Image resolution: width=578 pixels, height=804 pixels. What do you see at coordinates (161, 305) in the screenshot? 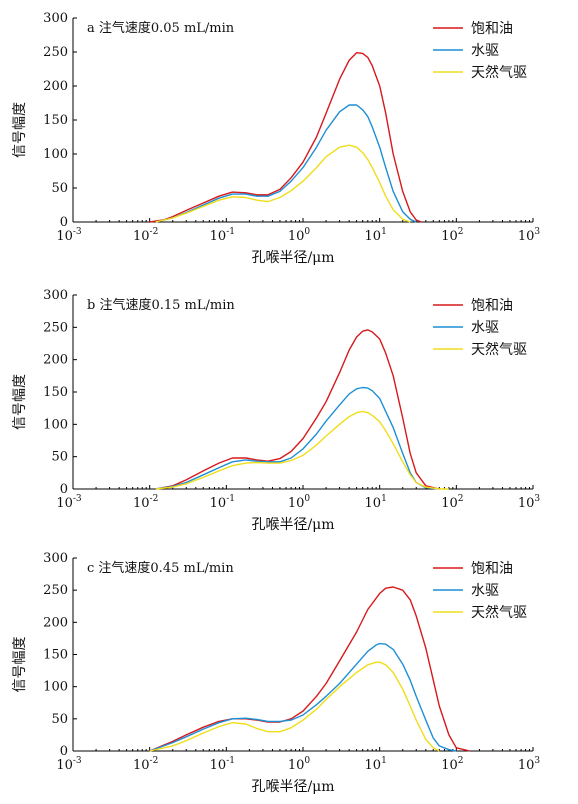
I see `panel-title: b 注气速度0.15 mL/min` at bounding box center [161, 305].